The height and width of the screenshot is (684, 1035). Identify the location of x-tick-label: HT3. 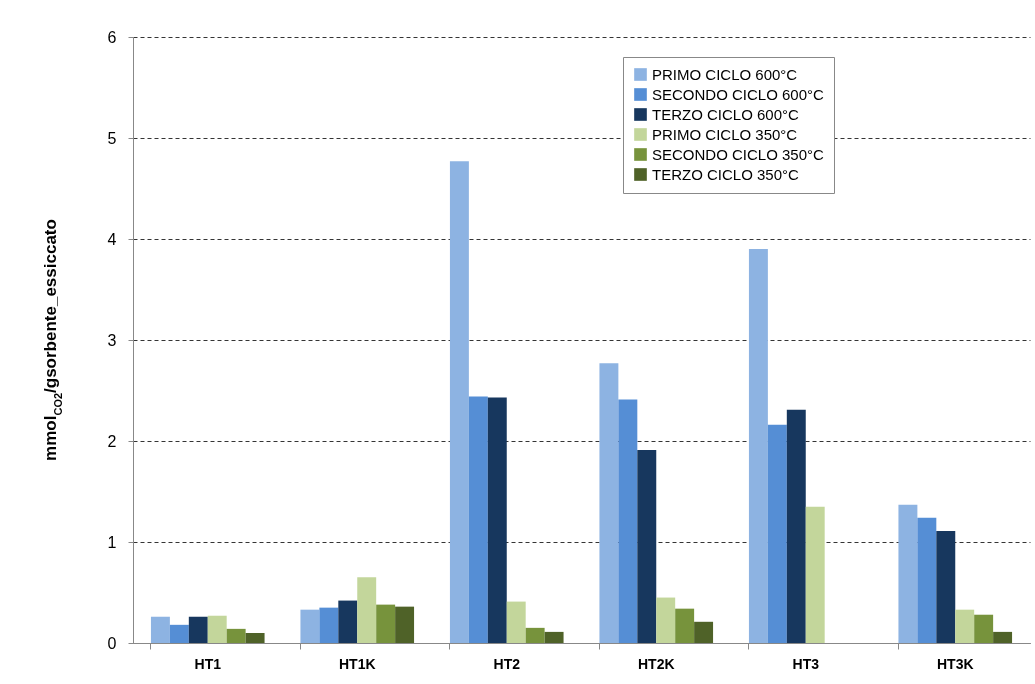
(806, 663).